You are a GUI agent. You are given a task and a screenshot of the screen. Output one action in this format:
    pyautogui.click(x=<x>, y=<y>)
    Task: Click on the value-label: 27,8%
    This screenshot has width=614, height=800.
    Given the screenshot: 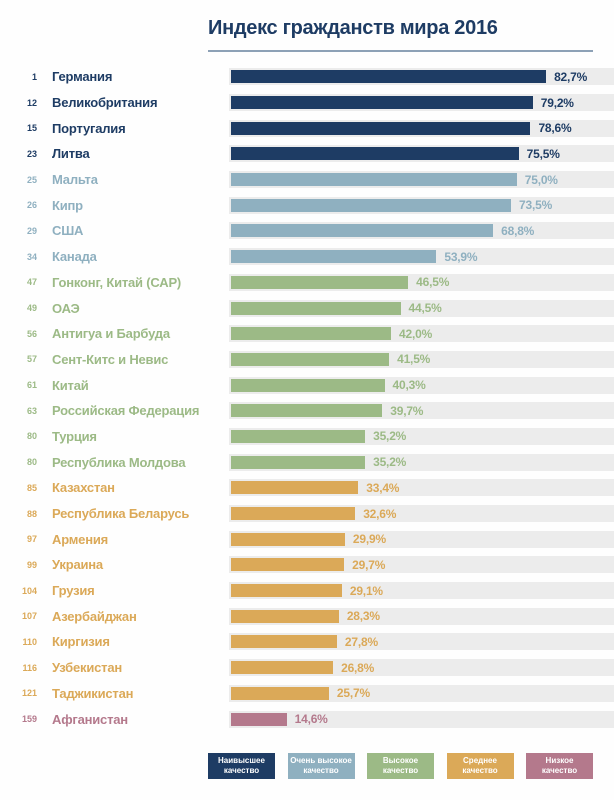 What is the action you would take?
    pyautogui.click(x=361, y=641)
    